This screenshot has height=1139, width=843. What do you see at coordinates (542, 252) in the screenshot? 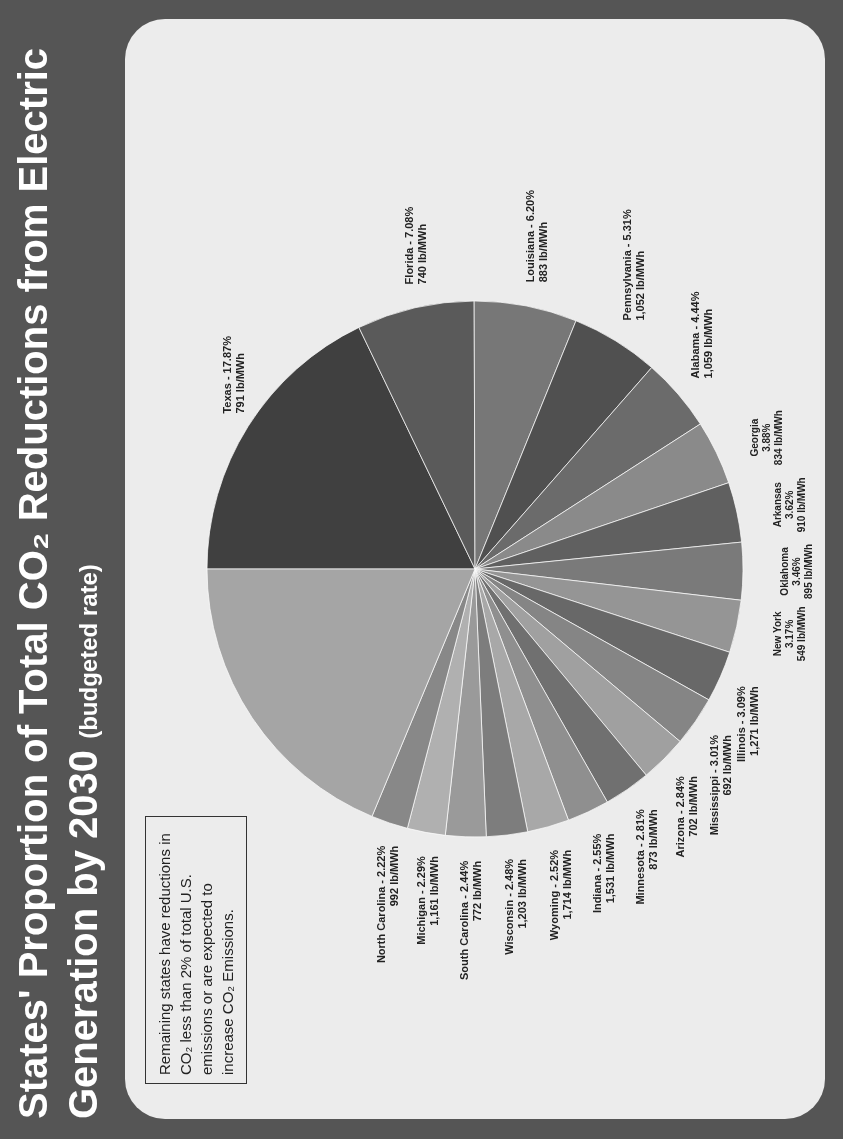
I see `text: 883 lb/MWh` at bounding box center [542, 252].